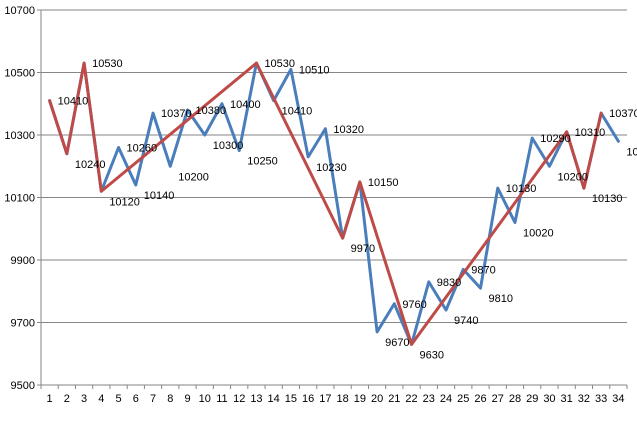  Describe the element at coordinates (90, 165) in the screenshot. I see `data-label: 10240` at that location.